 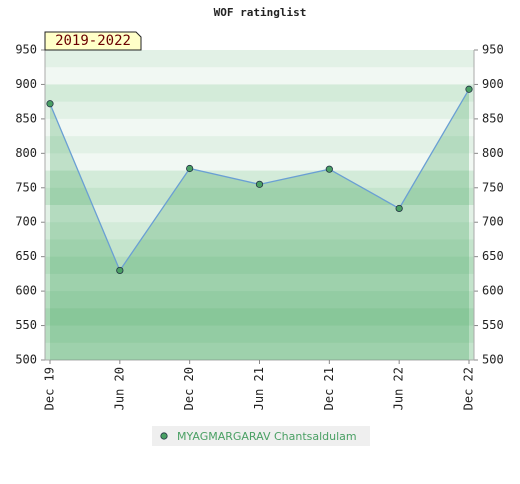 What do you see at coordinates (26, 153) in the screenshot?
I see `y-tick-label: 800` at bounding box center [26, 153].